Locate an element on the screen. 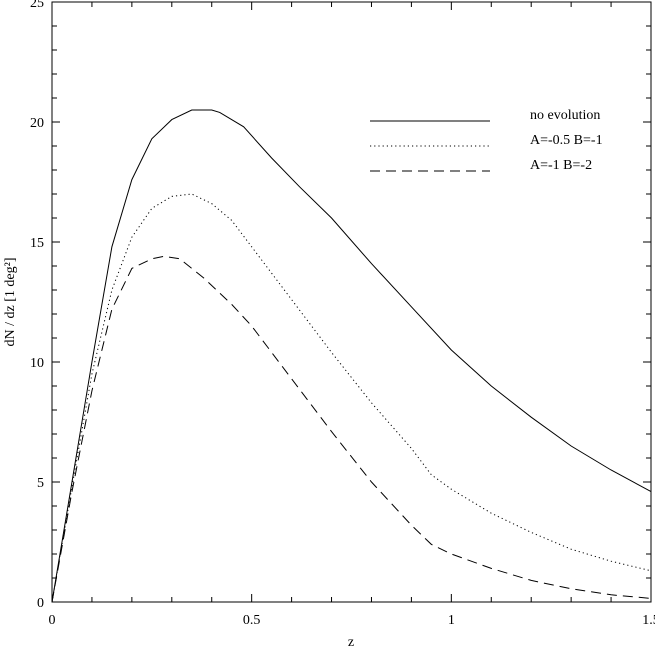 Image resolution: width=655 pixels, height=652 pixels. y-tick-label: 10 is located at coordinates (37, 363).